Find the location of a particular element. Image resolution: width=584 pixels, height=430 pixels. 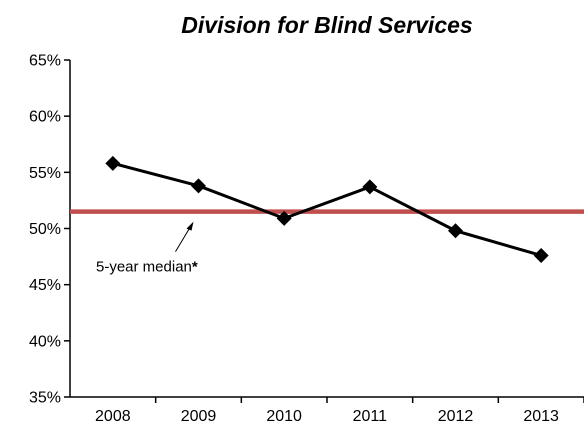

x-tick-label: 2009 is located at coordinates (199, 416).